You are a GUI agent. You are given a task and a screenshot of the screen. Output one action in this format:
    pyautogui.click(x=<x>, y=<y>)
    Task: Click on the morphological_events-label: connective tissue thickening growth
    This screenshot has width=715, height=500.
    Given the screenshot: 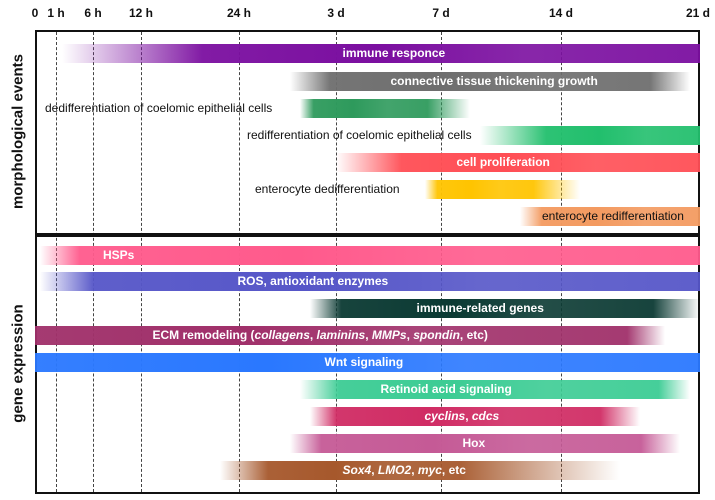 What is the action you would take?
    pyautogui.click(x=494, y=81)
    